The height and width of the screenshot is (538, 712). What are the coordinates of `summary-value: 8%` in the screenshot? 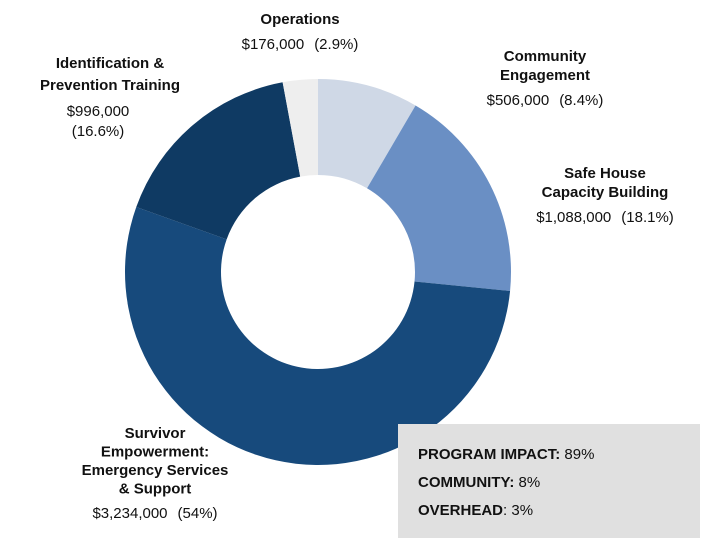 It's located at (530, 482).